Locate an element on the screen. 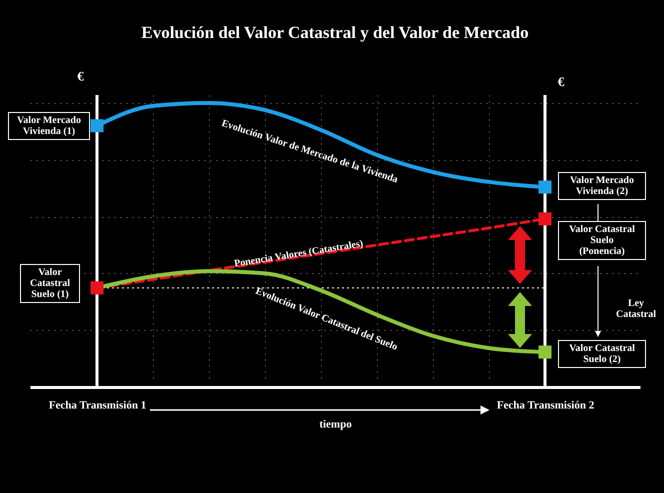  text: Valor Catastral Suelo (1) is located at coordinates (50, 283).